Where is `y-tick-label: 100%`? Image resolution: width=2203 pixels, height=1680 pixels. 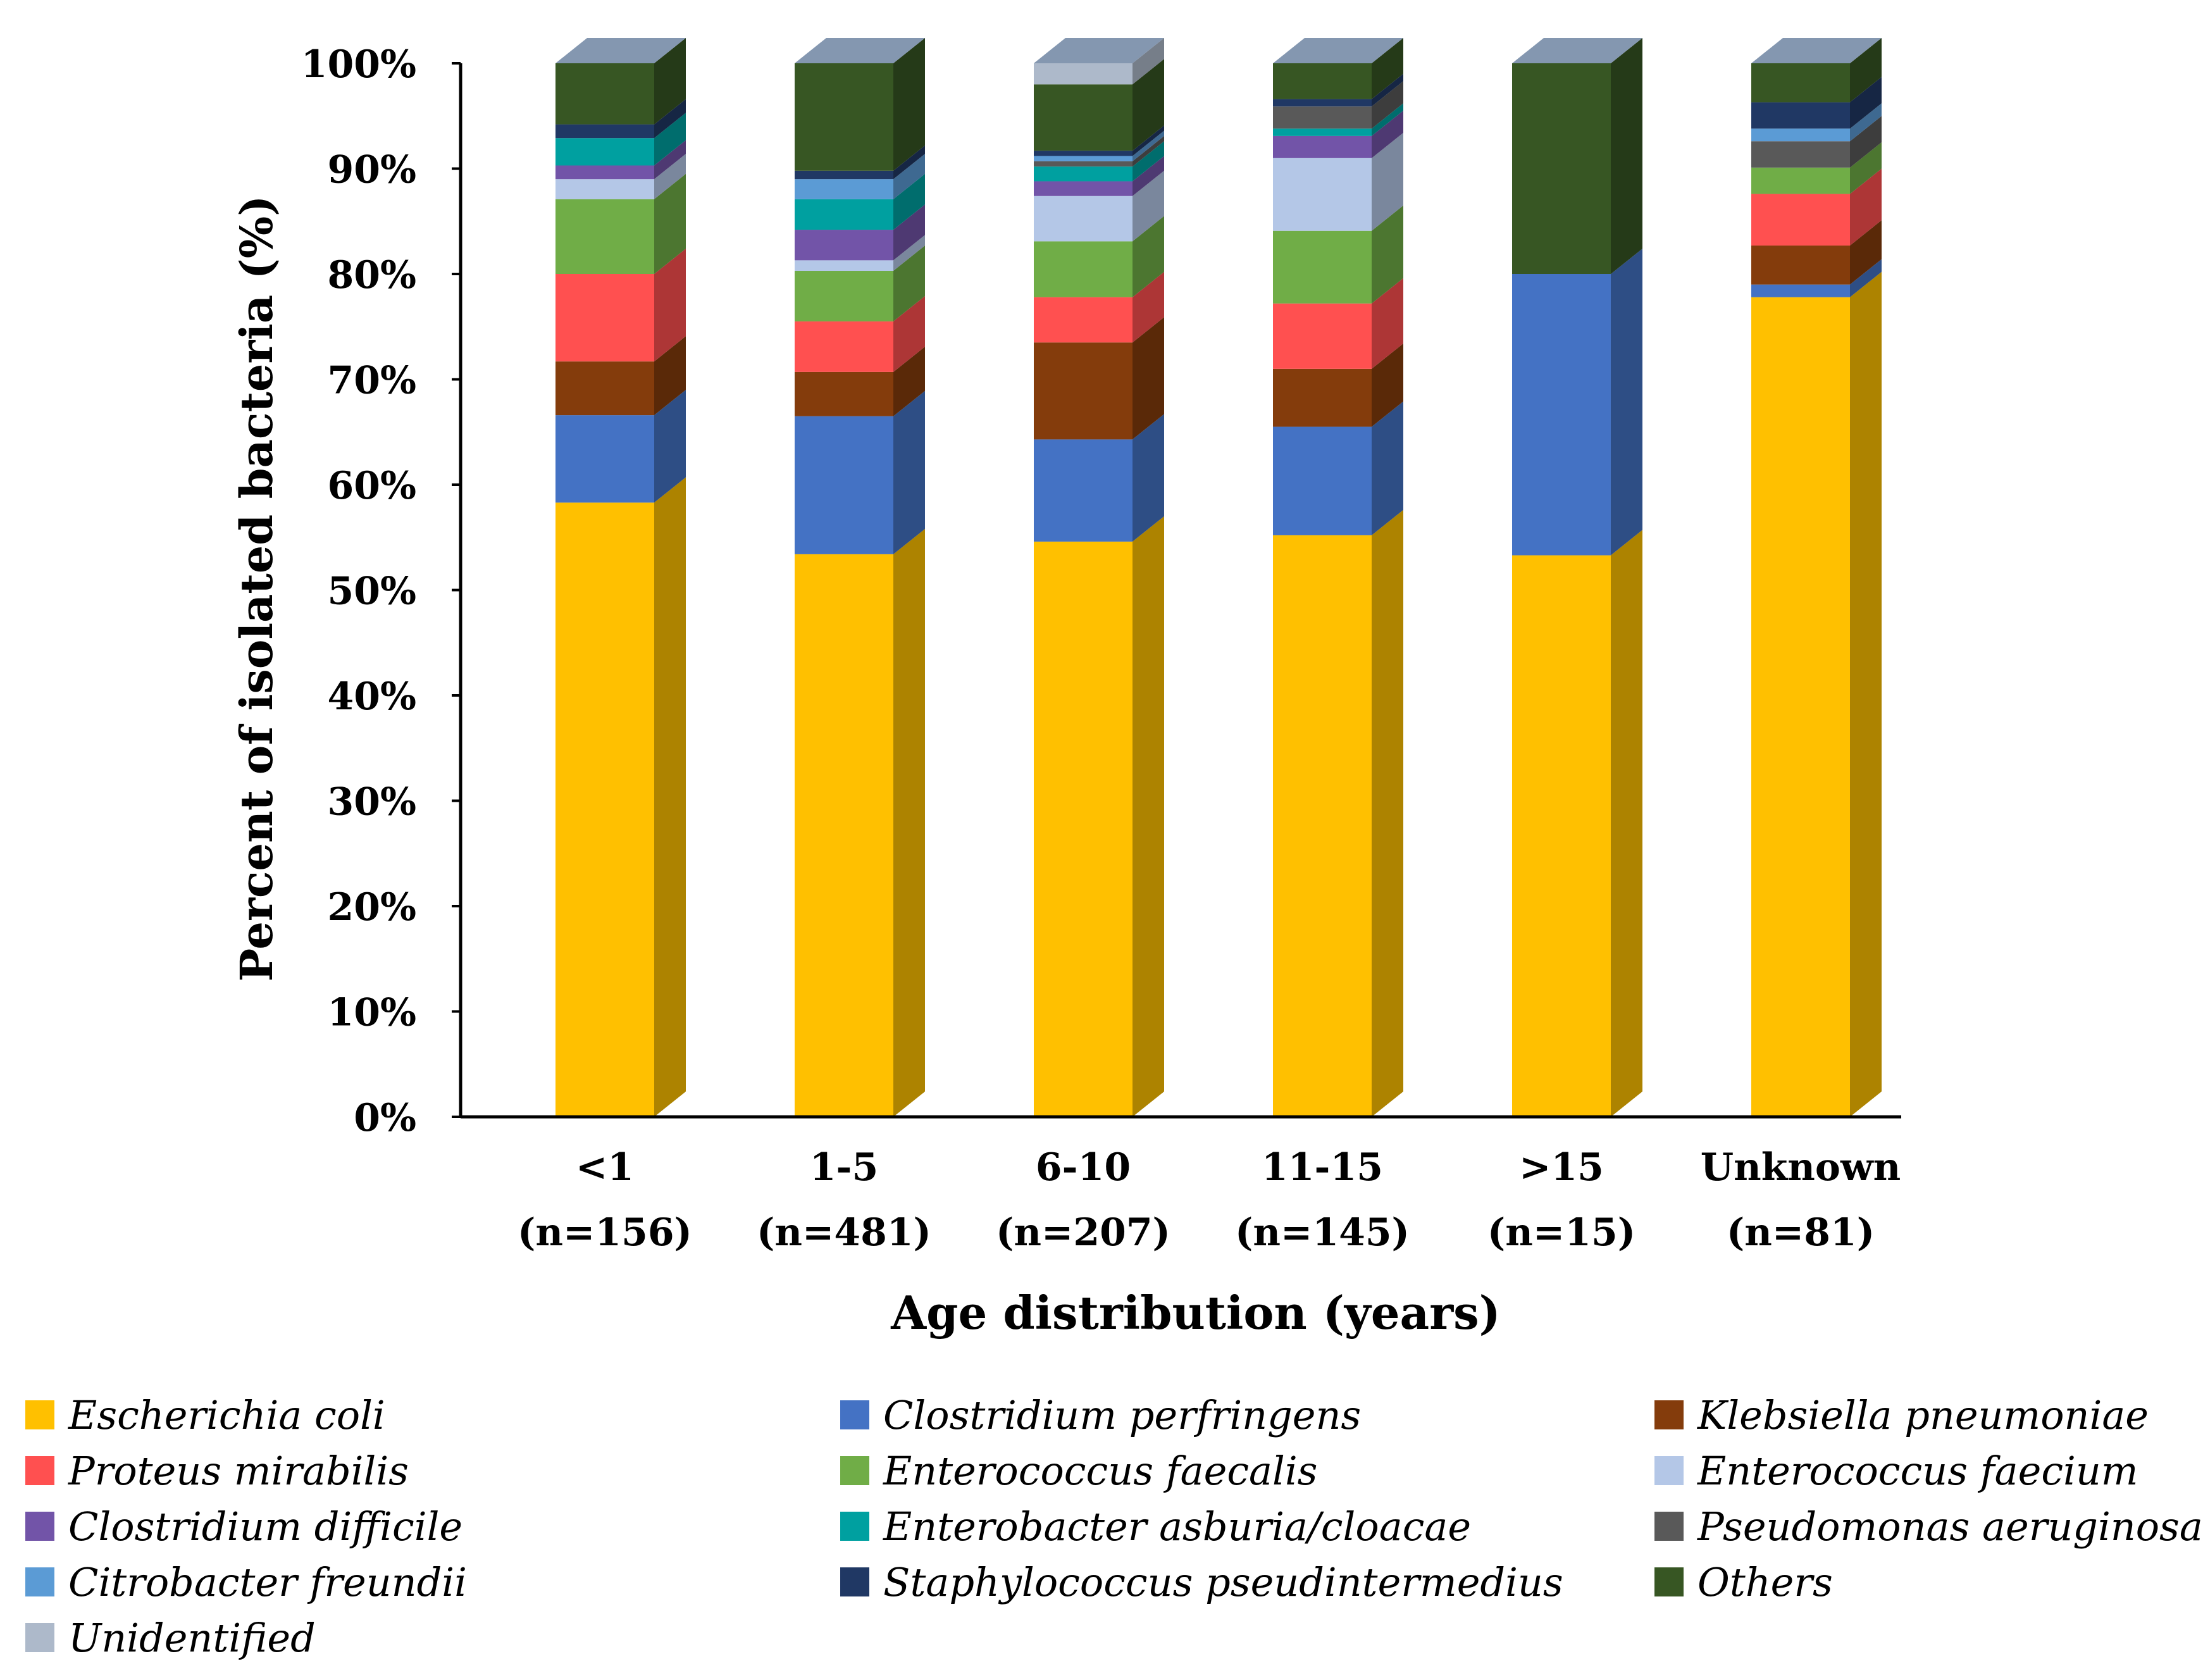 y-tick-label: 100% is located at coordinates (358, 64).